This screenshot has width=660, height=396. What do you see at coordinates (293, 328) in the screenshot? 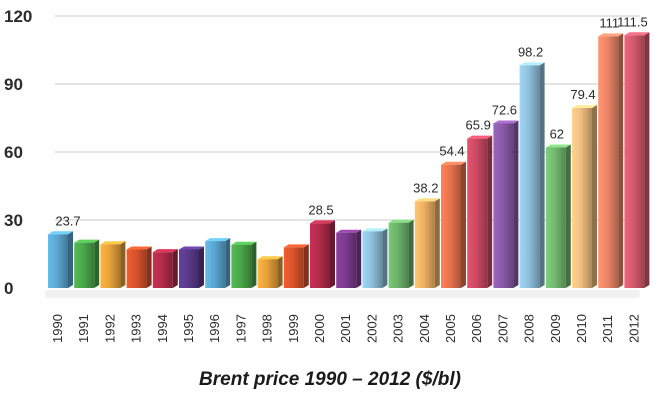
I see `x-tick-label: 1999` at bounding box center [293, 328].